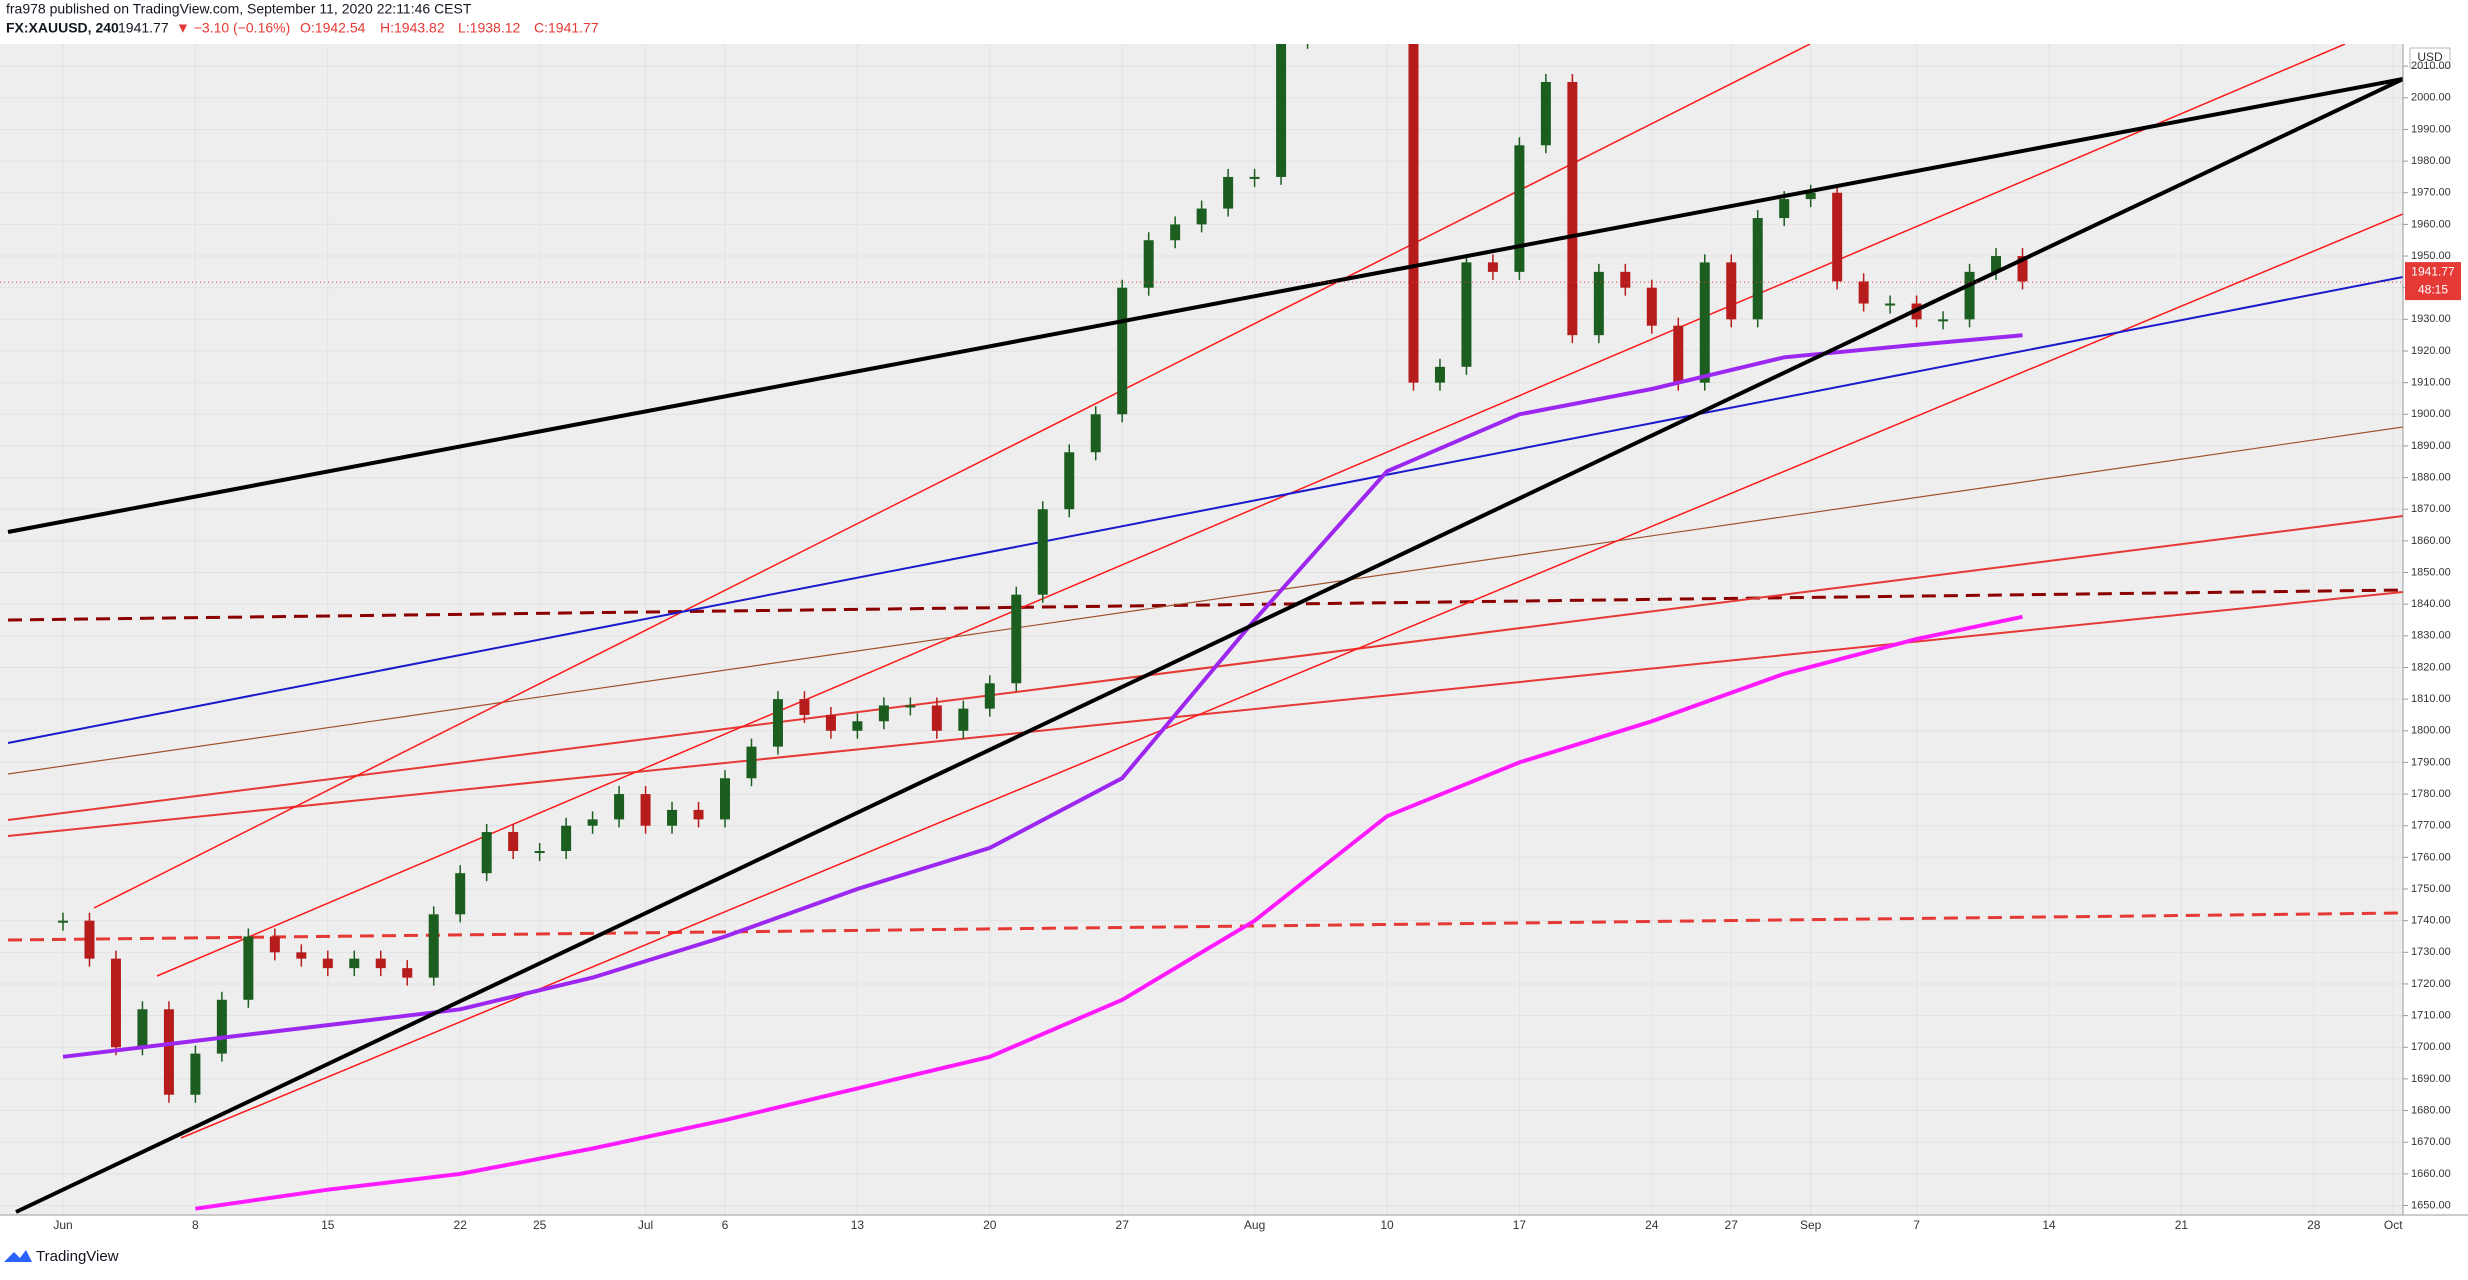  I want to click on y-tick-label: 1840.00, so click(2431, 604).